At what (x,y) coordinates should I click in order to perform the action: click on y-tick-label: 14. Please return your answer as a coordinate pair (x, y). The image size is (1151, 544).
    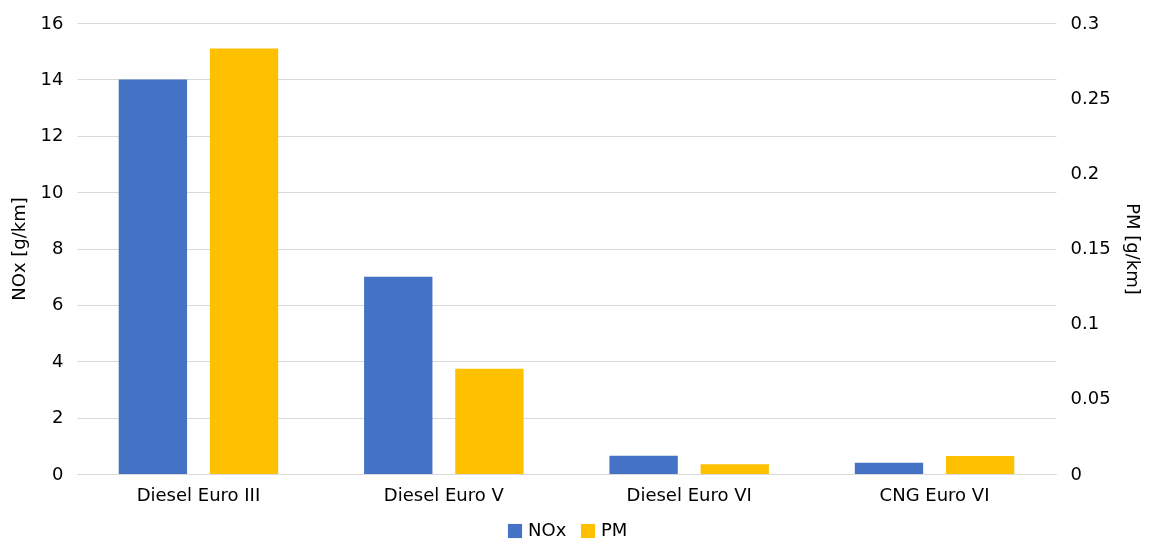
    Looking at the image, I should click on (52, 78).